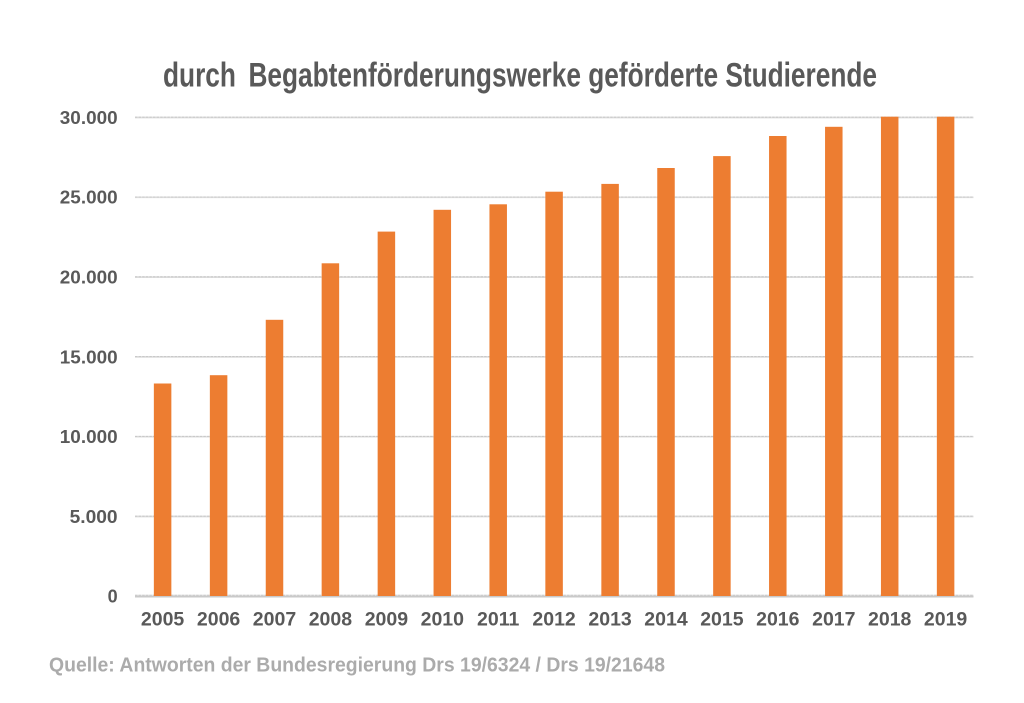  What do you see at coordinates (610, 620) in the screenshot?
I see `svg-text: 2013` at bounding box center [610, 620].